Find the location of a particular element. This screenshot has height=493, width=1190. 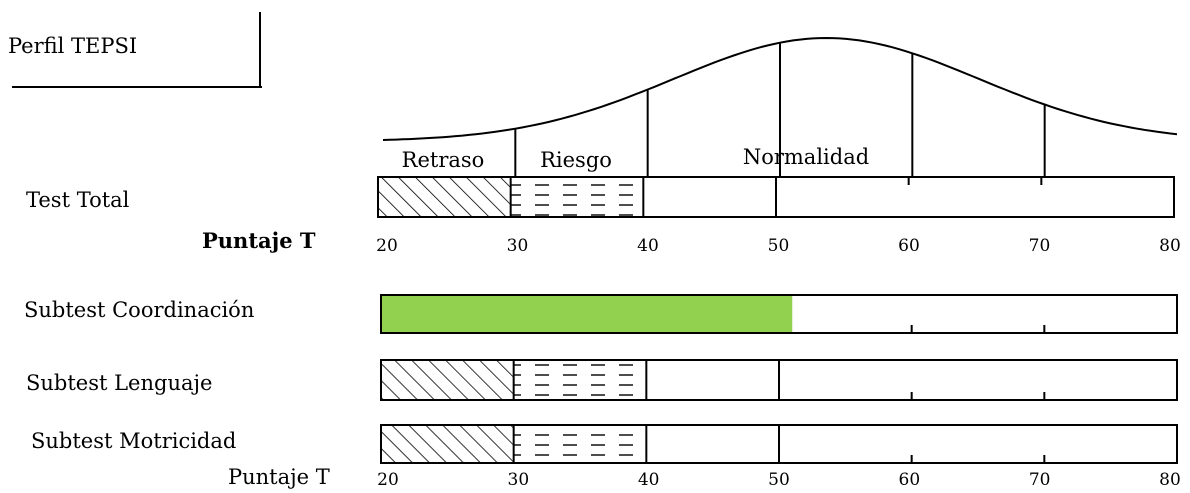

title-box: Perfil TEPSI is located at coordinates (131, 44).